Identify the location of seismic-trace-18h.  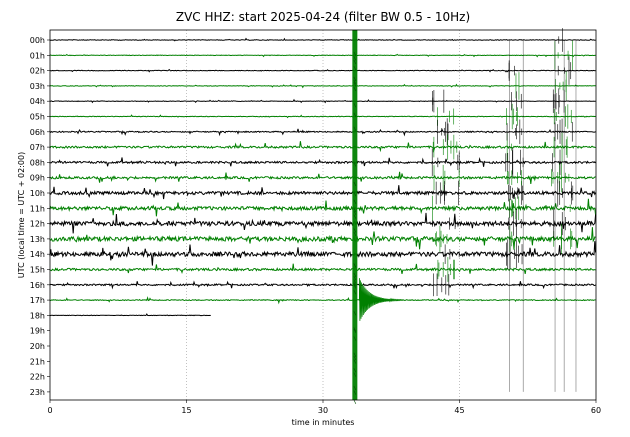
(130, 315).